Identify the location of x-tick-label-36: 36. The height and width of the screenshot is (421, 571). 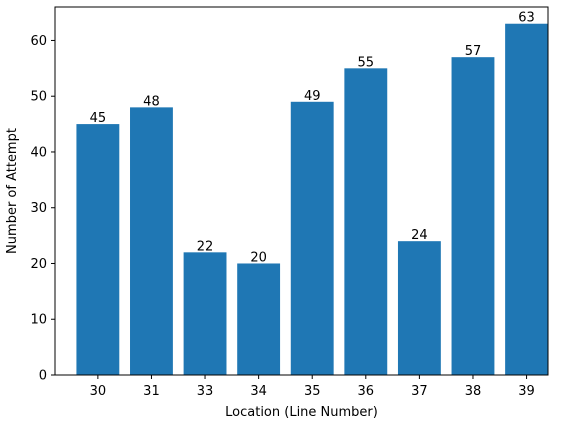
(366, 391).